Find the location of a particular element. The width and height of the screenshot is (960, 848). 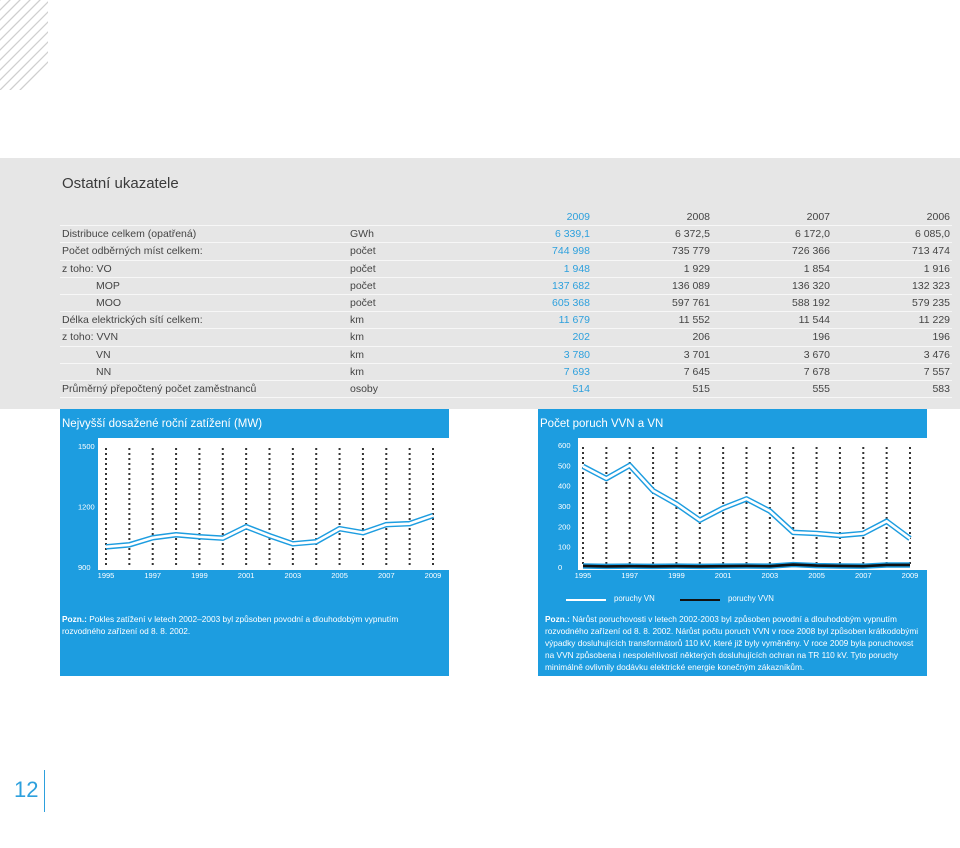

table-row: VN km 3 780 3 701 3 670 3 476 is located at coordinates (506, 355).